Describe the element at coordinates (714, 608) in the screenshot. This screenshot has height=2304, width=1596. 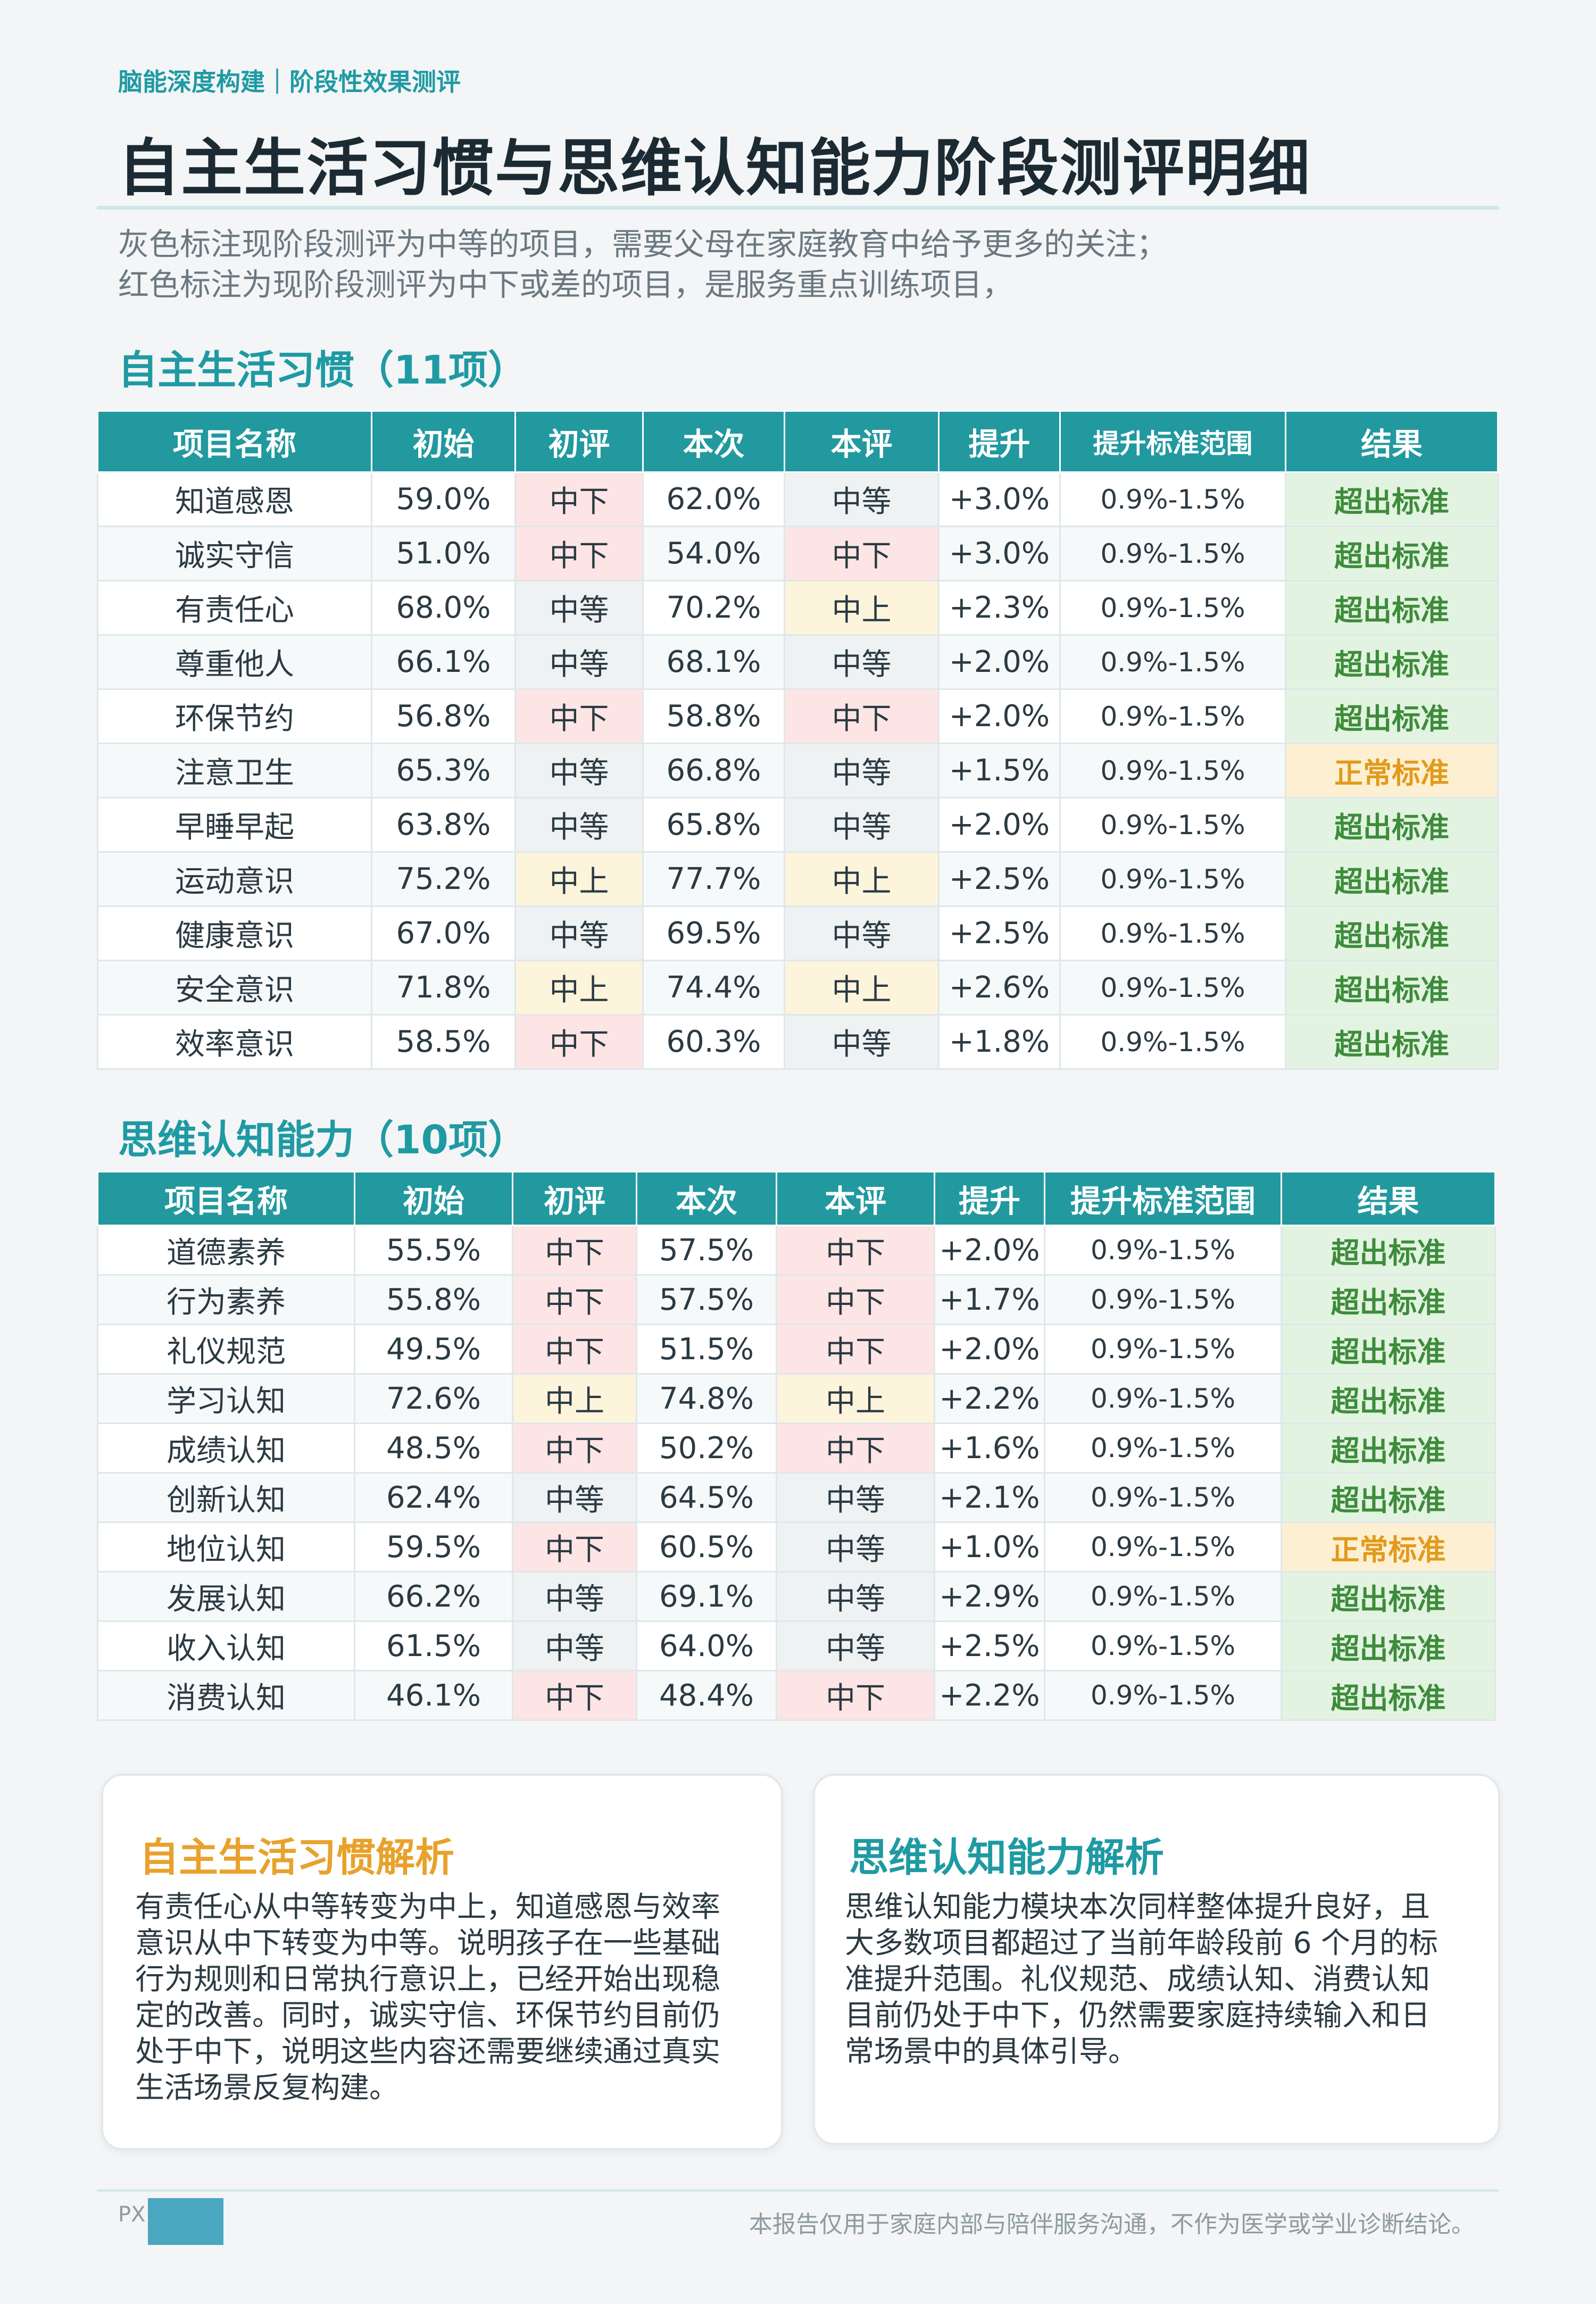
I see `table-cell: 70.2%` at that location.